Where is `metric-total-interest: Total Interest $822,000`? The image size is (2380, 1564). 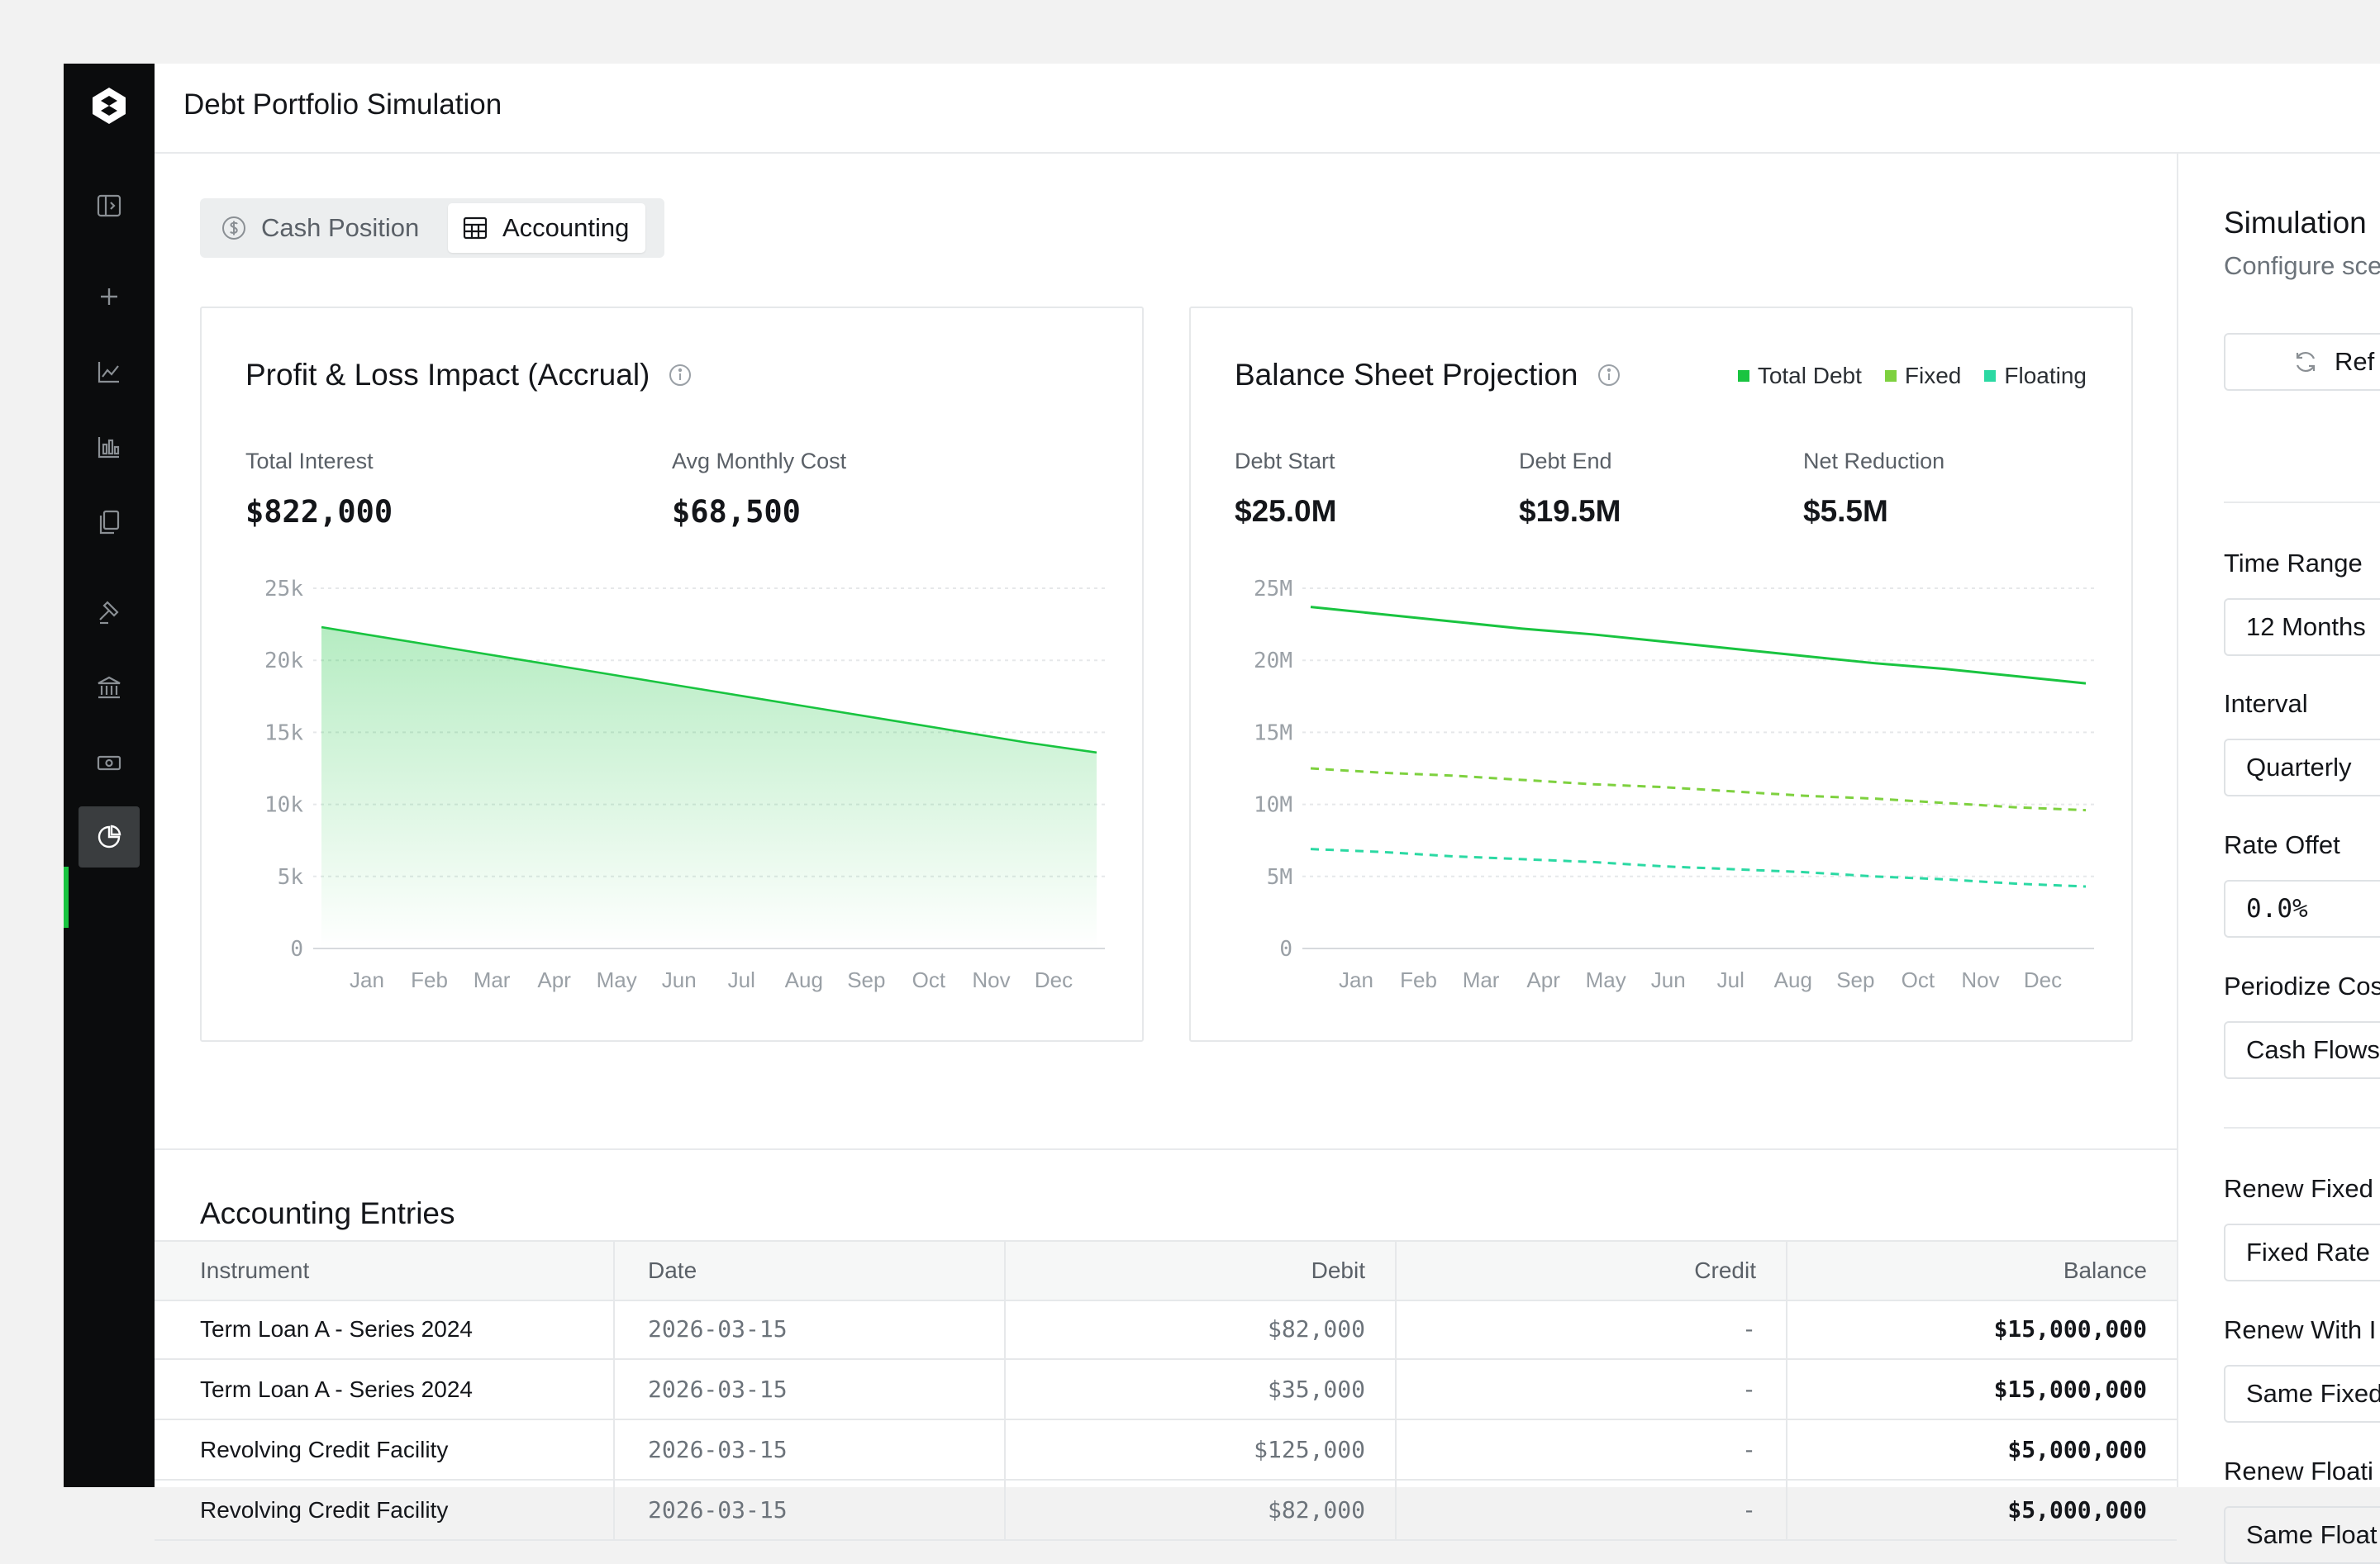
metric-total-interest: Total Interest $822,000 is located at coordinates (319, 489).